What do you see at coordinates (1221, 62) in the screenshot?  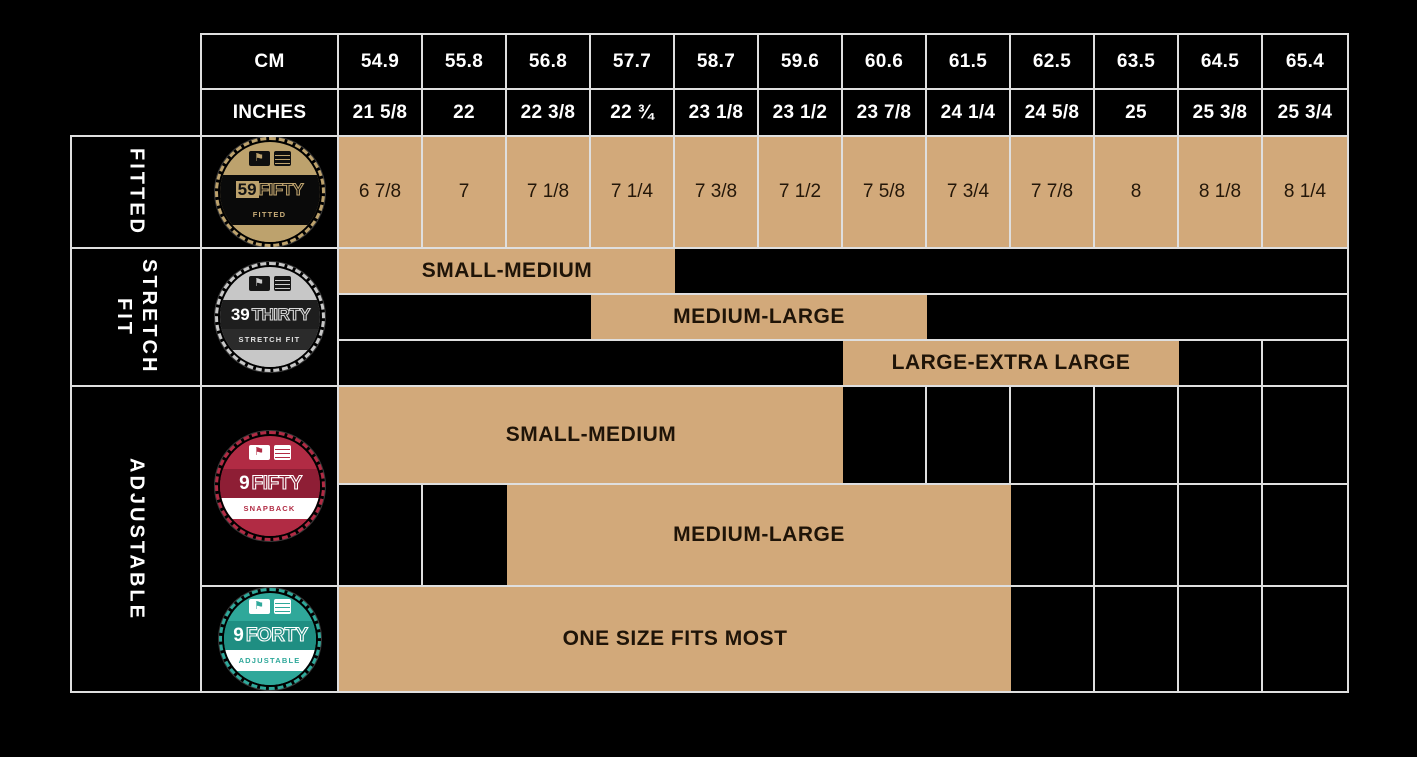 I see `cm-value-cell: 64.5` at bounding box center [1221, 62].